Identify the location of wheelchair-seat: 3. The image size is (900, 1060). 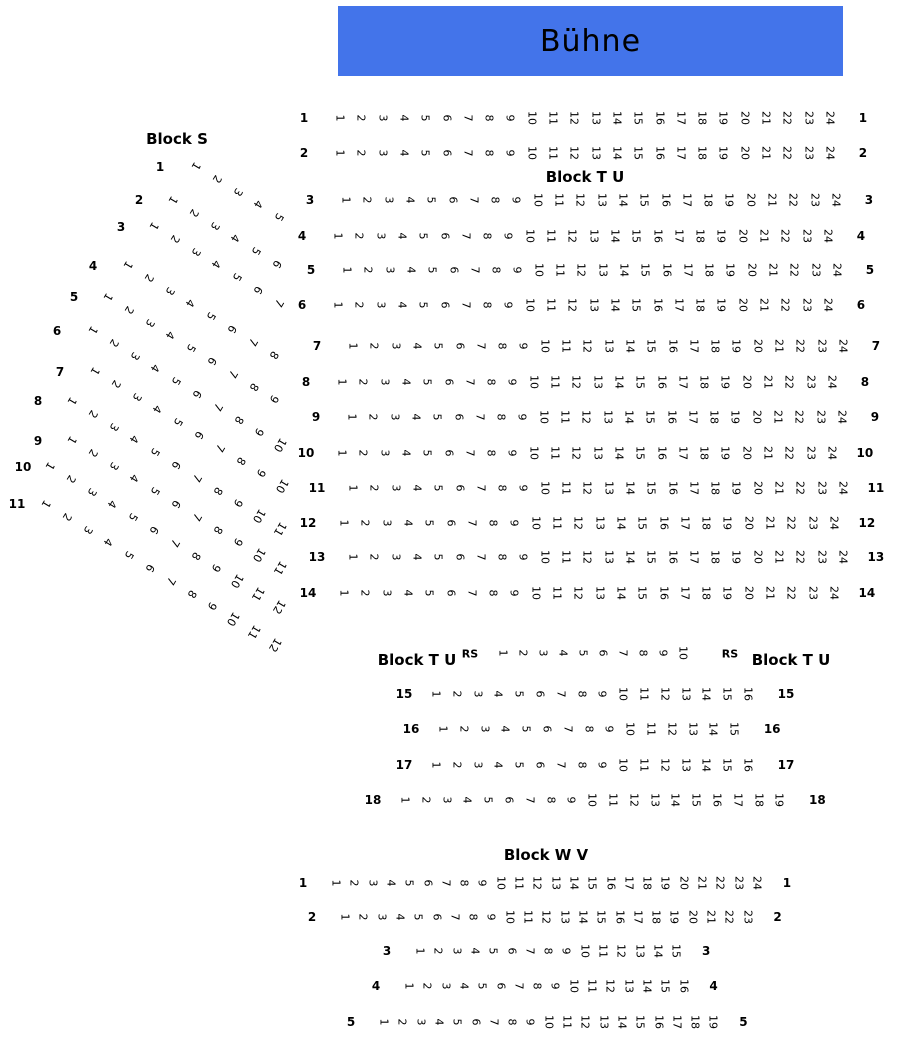
(543, 653).